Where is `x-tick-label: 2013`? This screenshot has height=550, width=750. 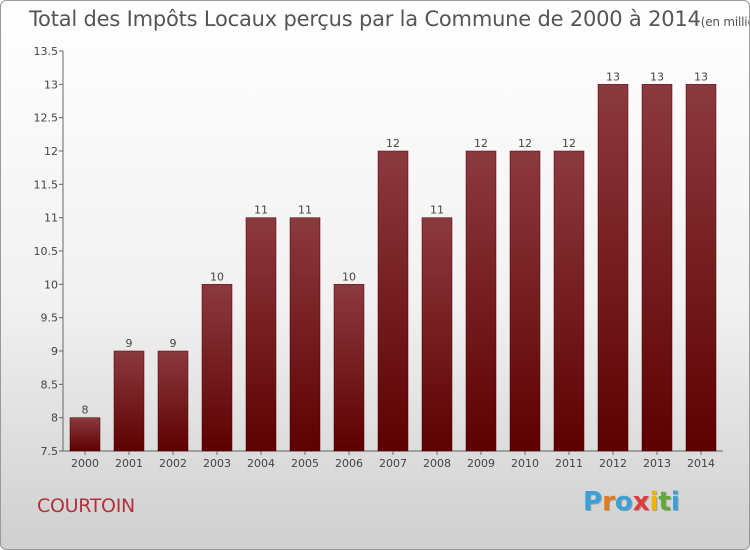
x-tick-label: 2013 is located at coordinates (657, 463).